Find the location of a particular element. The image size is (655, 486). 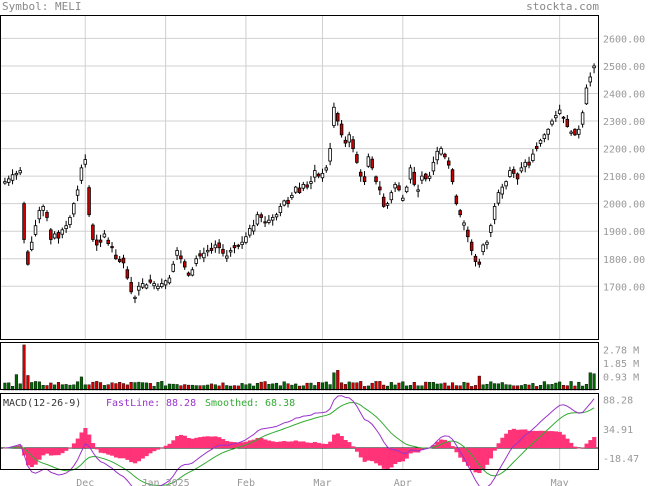

x-tick-label: Apr is located at coordinates (403, 482).